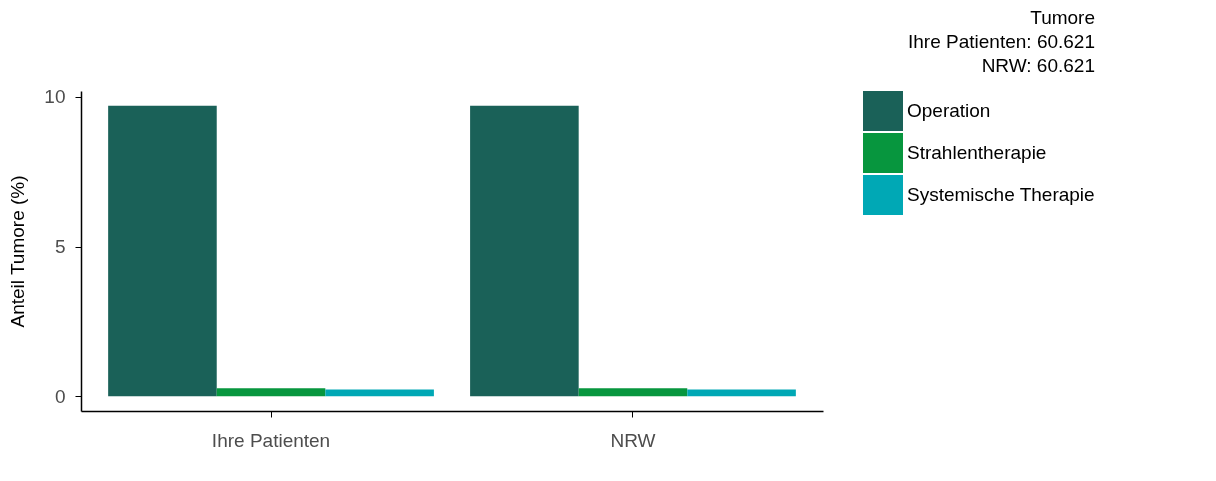 The width and height of the screenshot is (1216, 481). What do you see at coordinates (1001, 41) in the screenshot?
I see `text: Ihre Patienten: 60.621` at bounding box center [1001, 41].